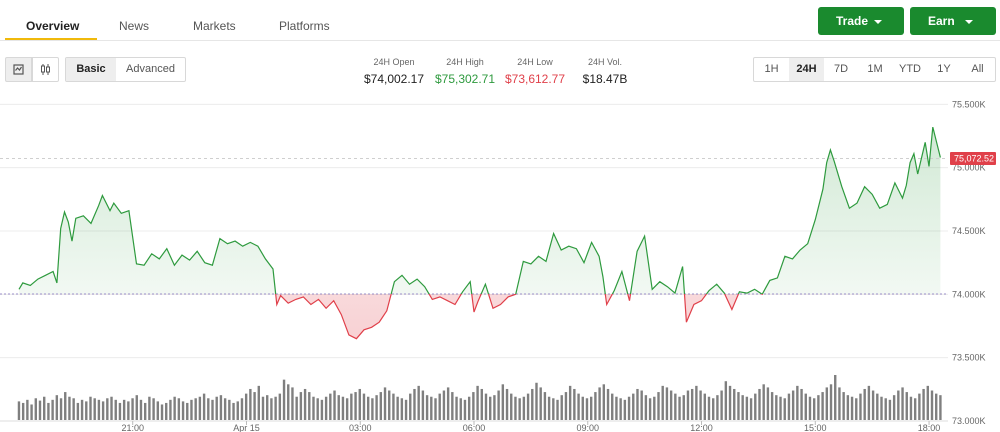 The height and width of the screenshot is (432, 1000). What do you see at coordinates (304, 26) in the screenshot?
I see `tab-platforms: Platforms` at bounding box center [304, 26].